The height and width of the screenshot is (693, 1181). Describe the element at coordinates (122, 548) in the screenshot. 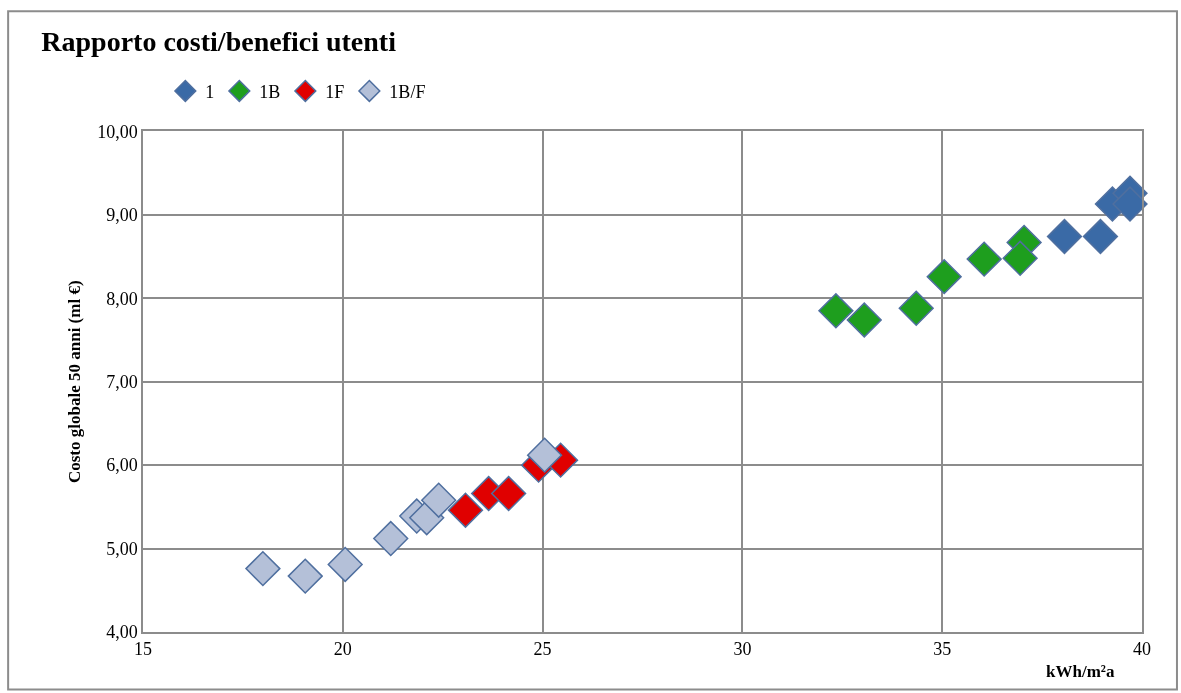

I see `y-tick-label: 5,00` at that location.